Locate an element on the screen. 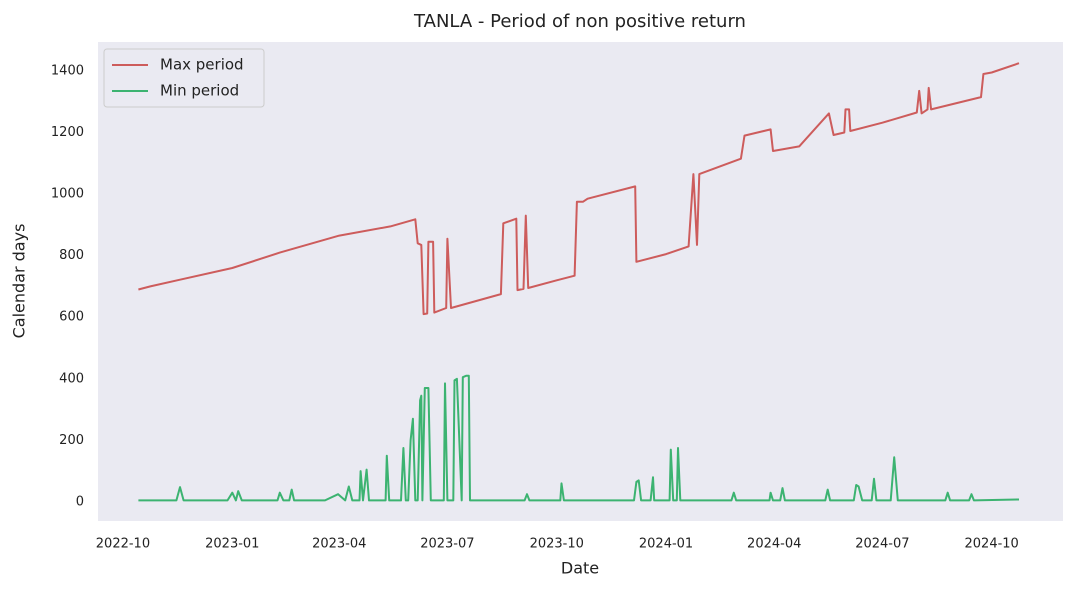 The height and width of the screenshot is (596, 1076). x-axis-label: Date is located at coordinates (580, 568).